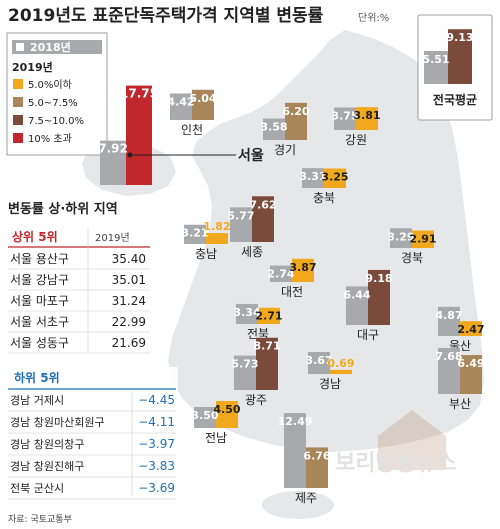 The image size is (500, 529). I want to click on top-region-value: 35.40, so click(129, 259).